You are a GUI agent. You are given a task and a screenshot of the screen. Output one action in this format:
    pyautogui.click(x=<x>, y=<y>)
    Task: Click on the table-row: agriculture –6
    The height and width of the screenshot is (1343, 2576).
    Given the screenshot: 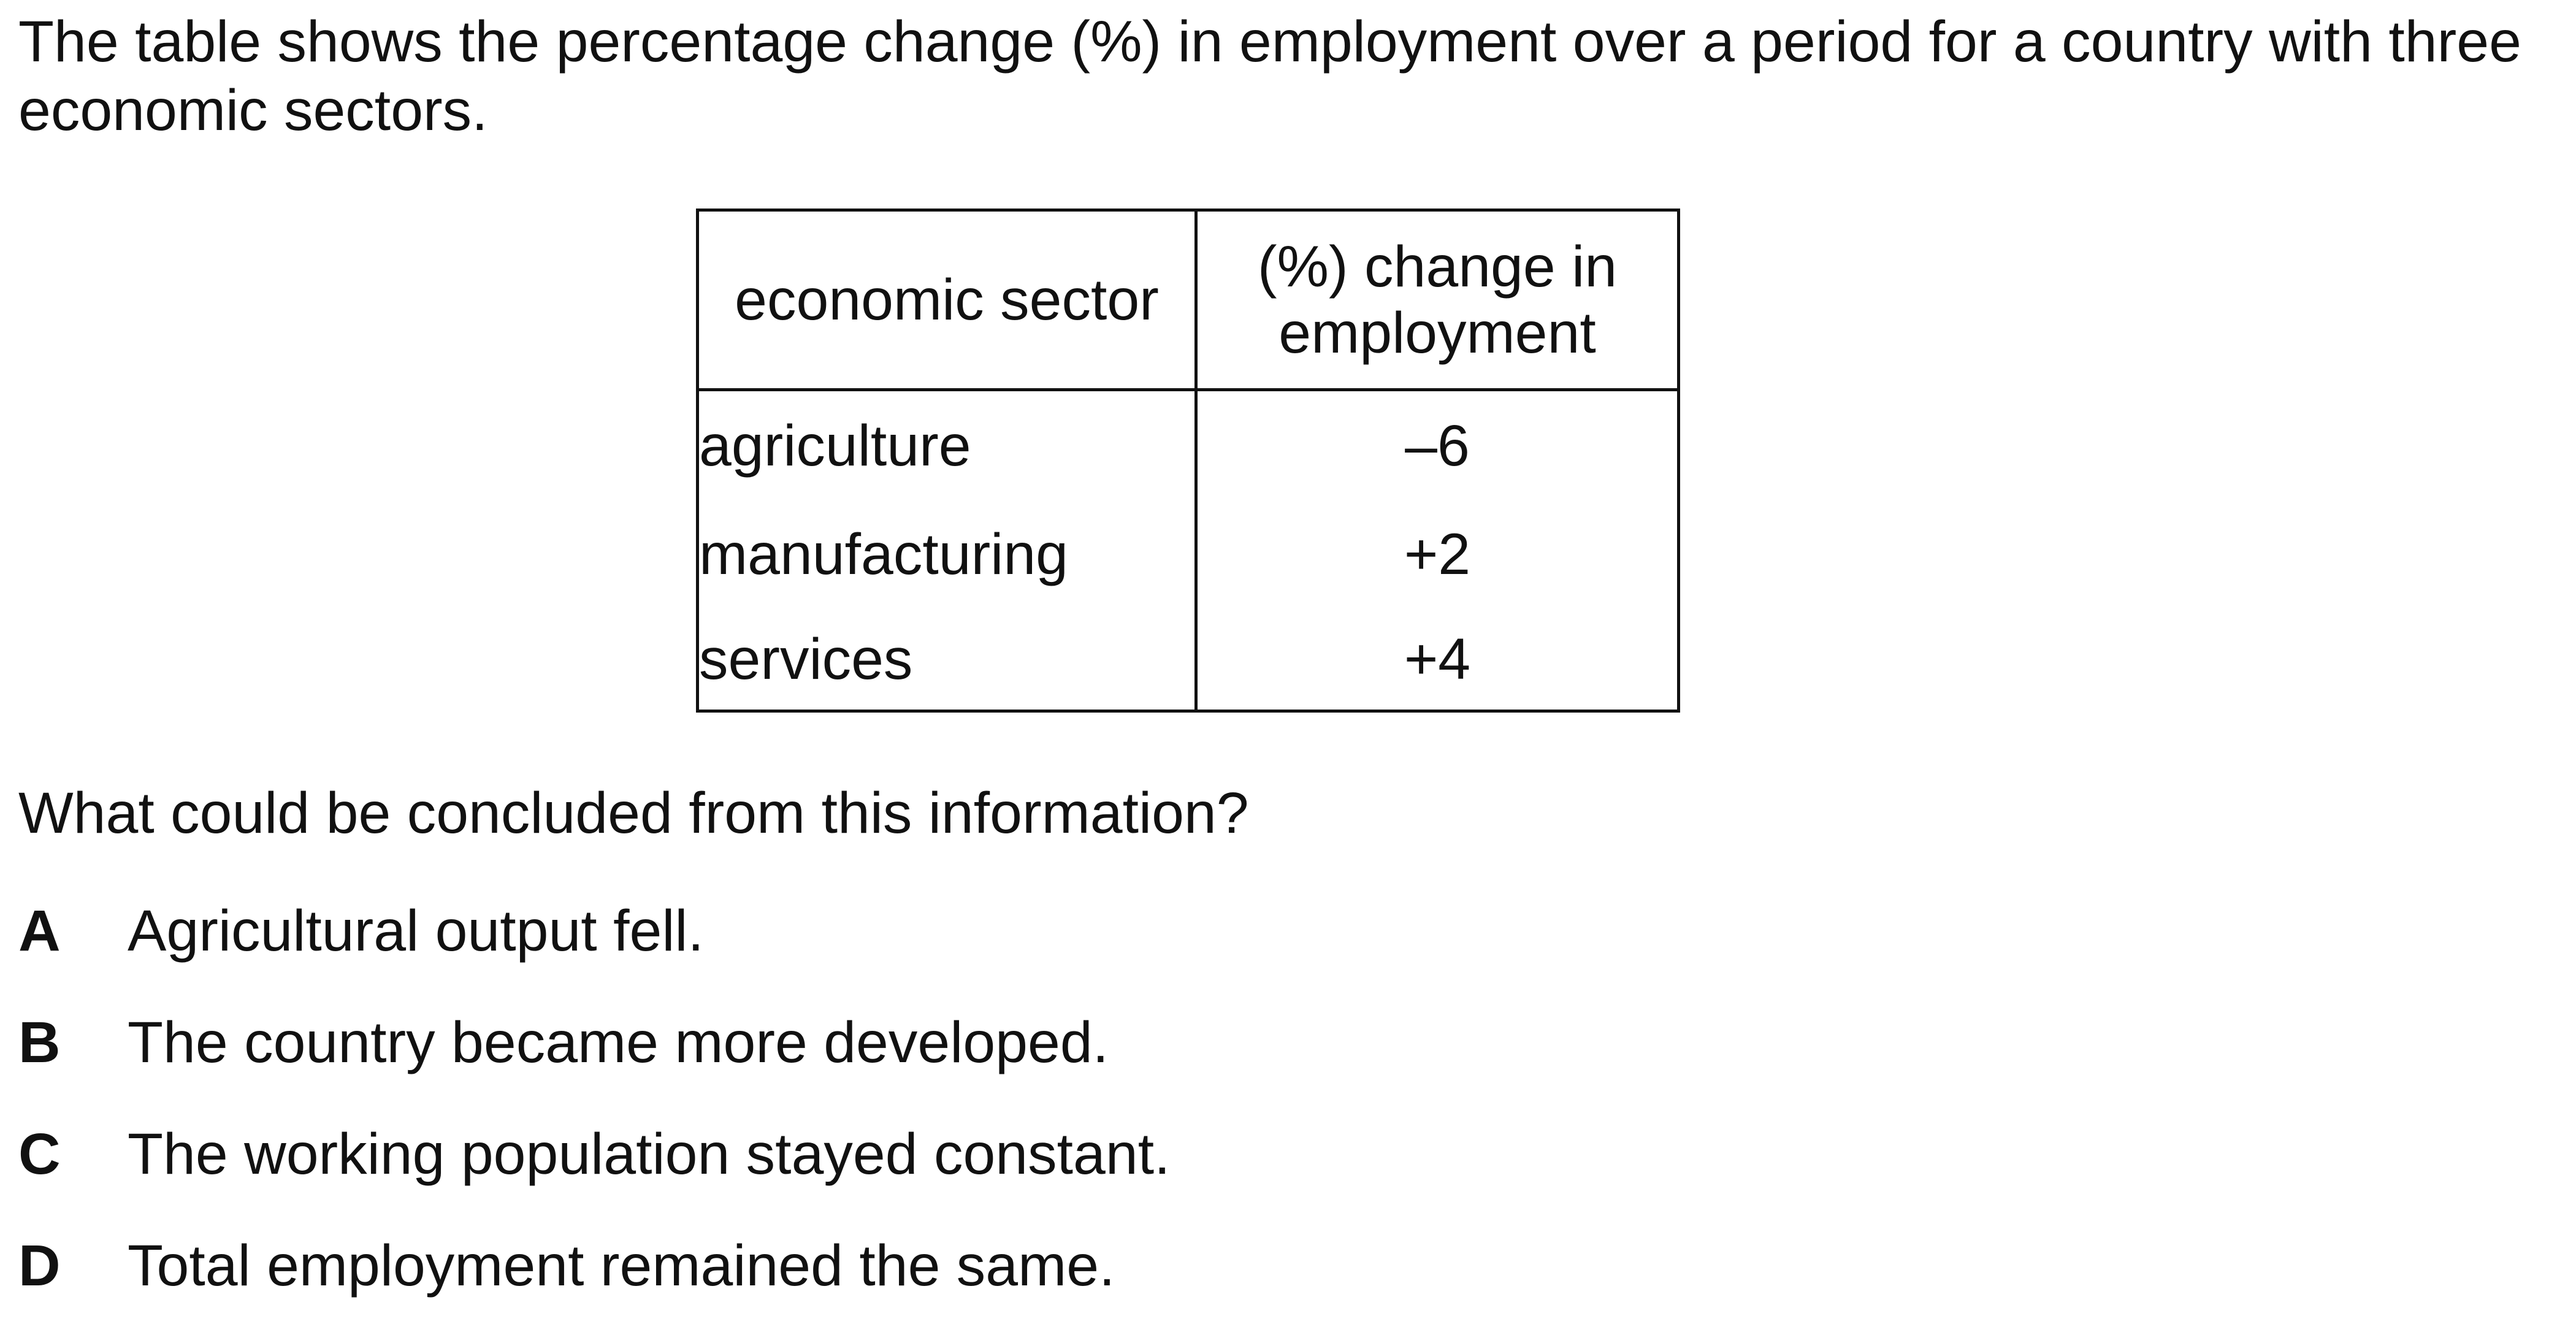 What is the action you would take?
    pyautogui.click(x=1188, y=444)
    